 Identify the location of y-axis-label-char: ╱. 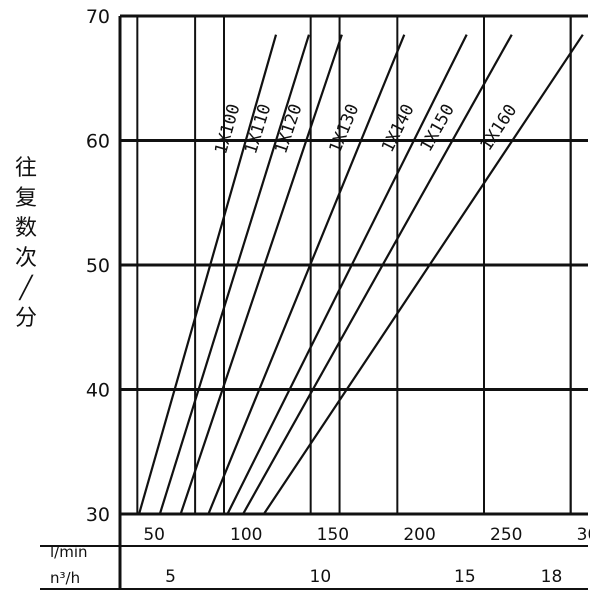
(26, 287).